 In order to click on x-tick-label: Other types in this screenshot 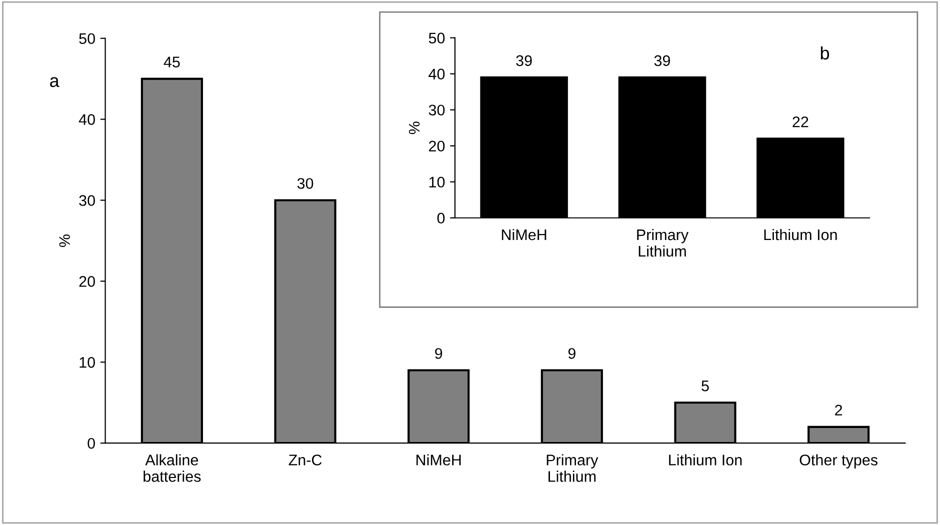, I will do `click(839, 461)`.